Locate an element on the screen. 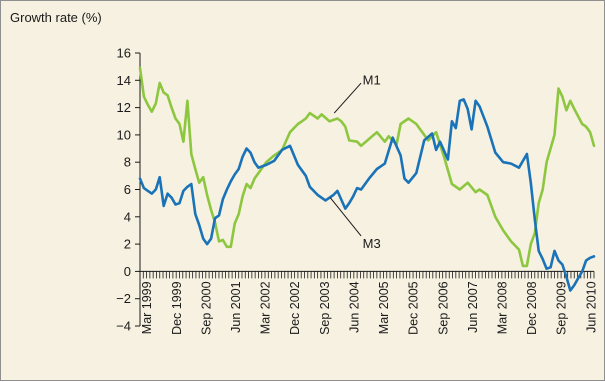  y-tick-label: 10 is located at coordinates (124, 134).